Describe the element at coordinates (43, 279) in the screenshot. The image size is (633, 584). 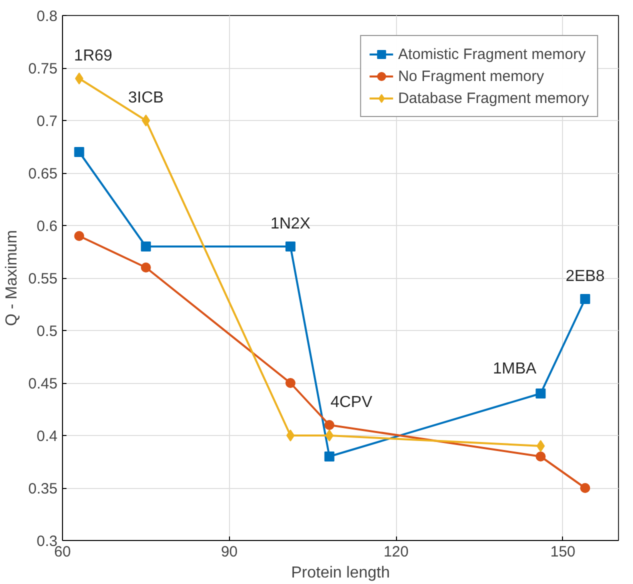
I see `y-tick-label: 0.55` at that location.